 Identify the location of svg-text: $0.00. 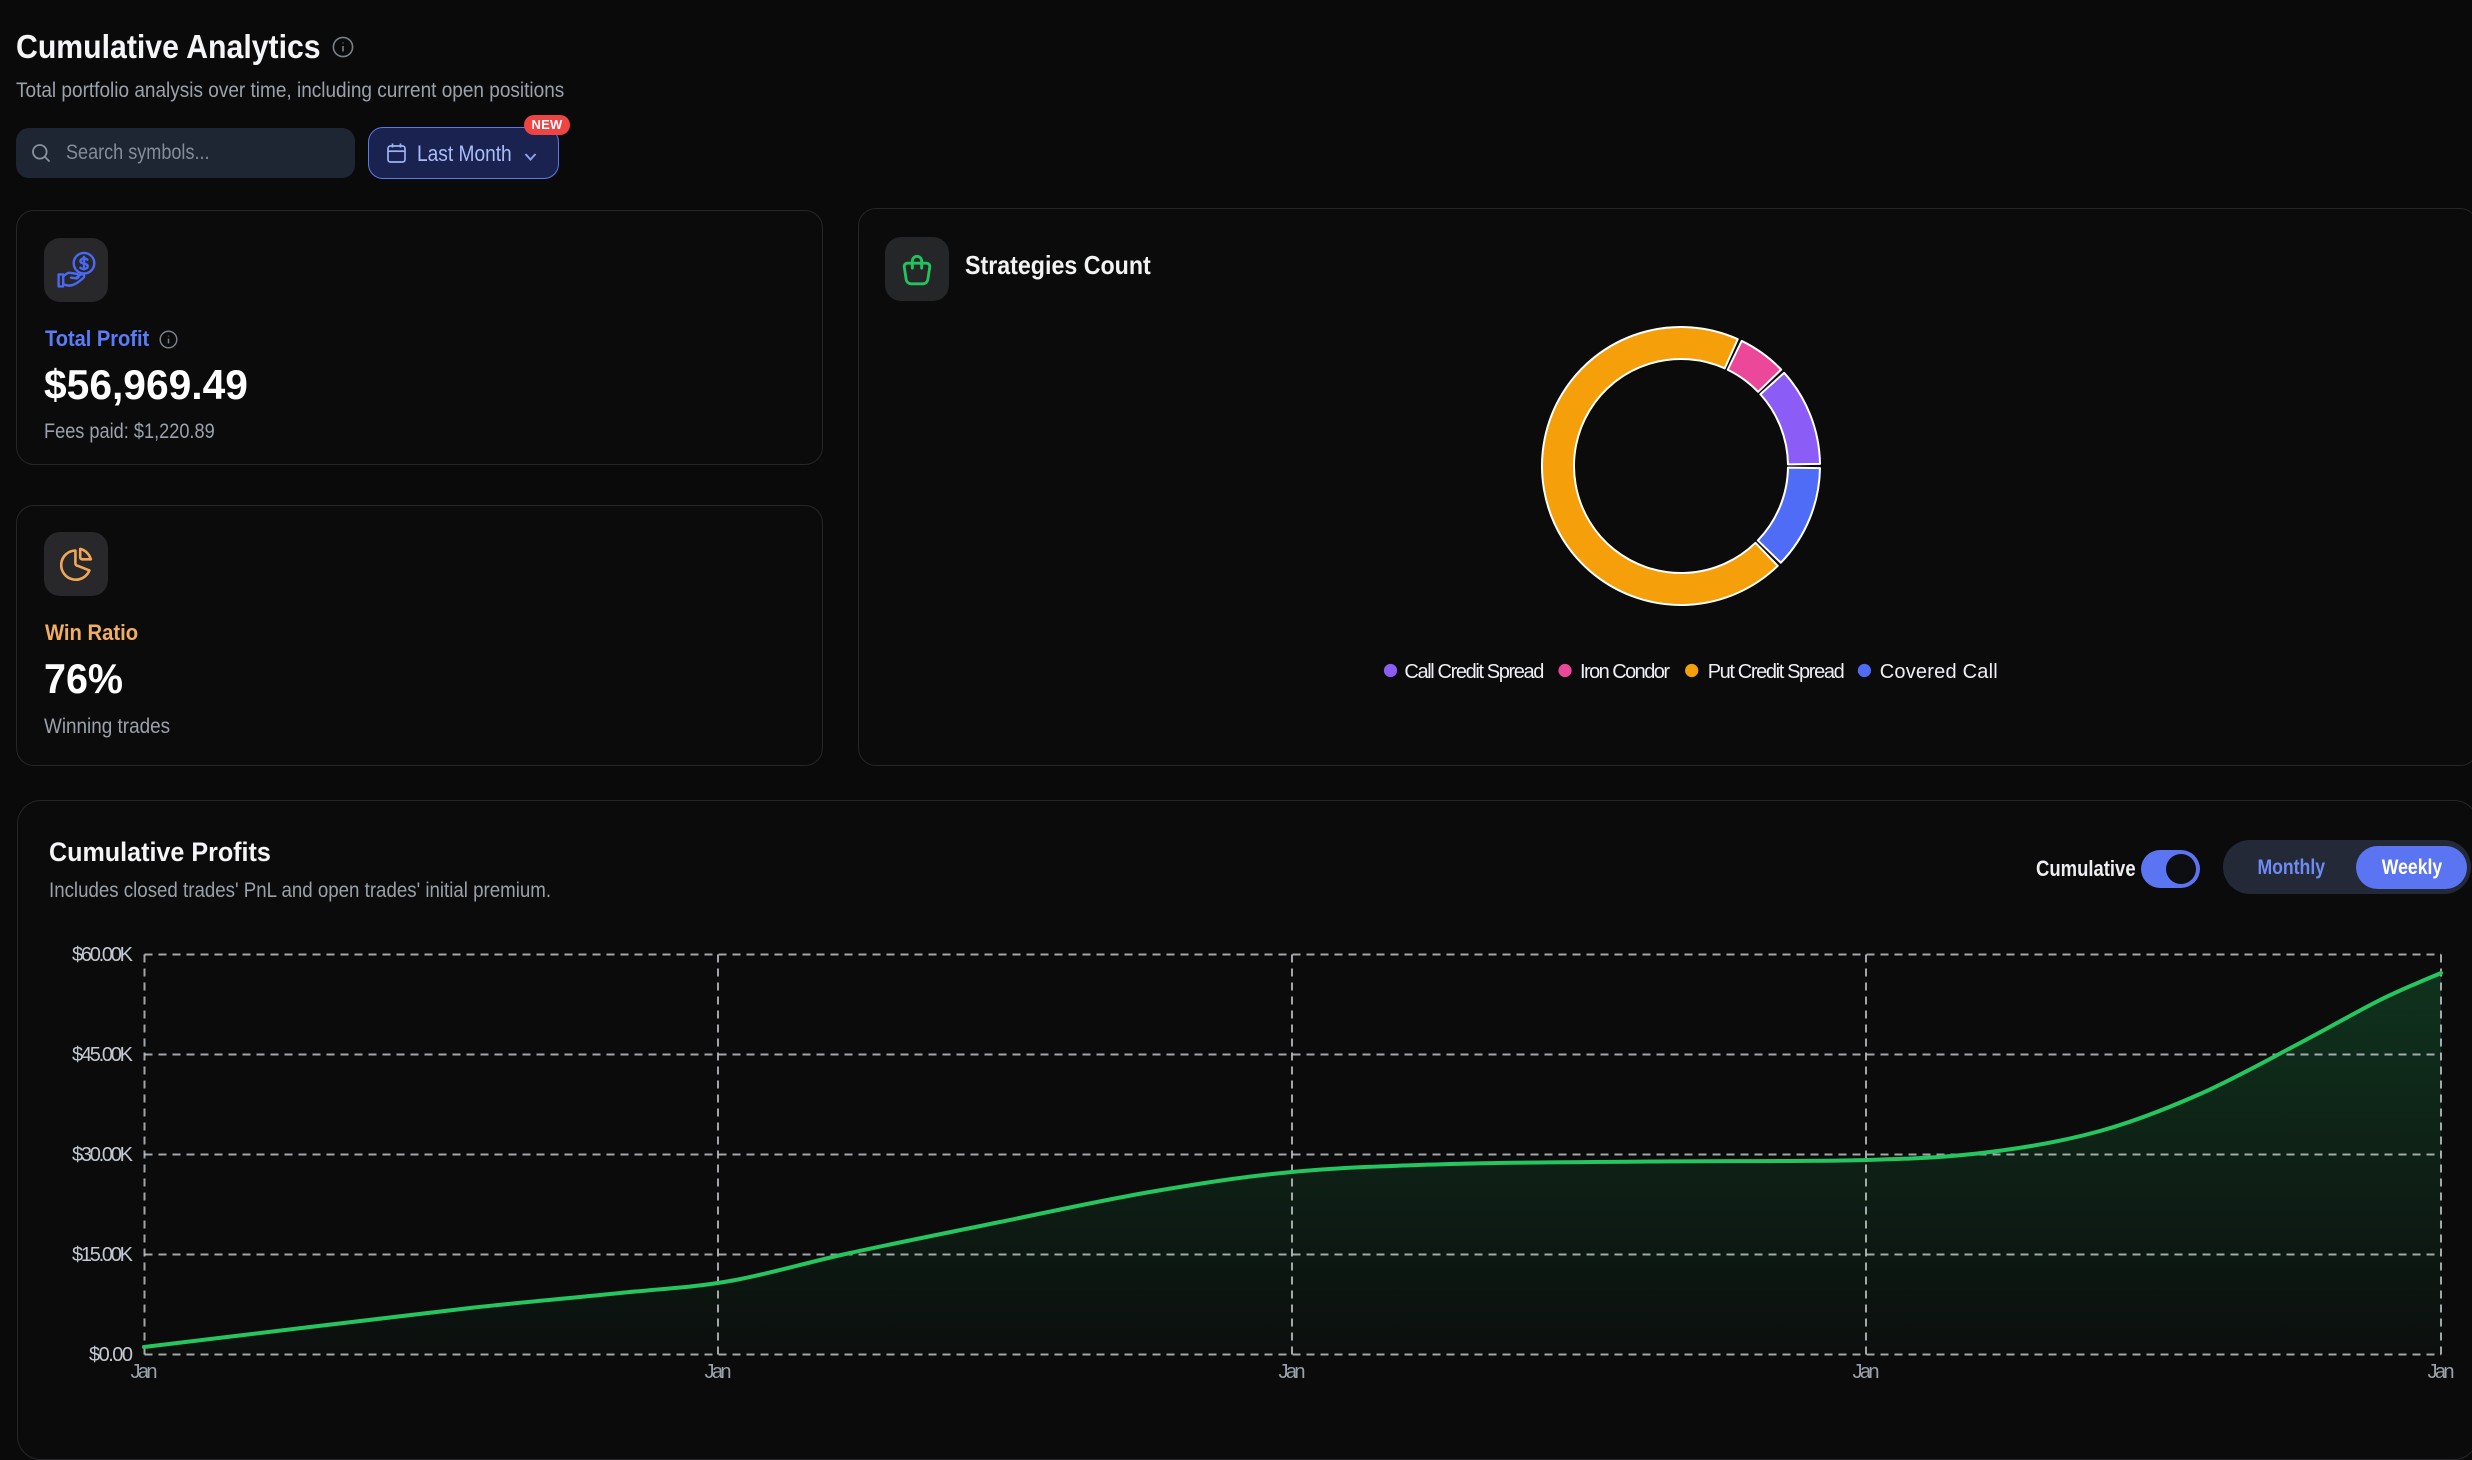
(111, 1355).